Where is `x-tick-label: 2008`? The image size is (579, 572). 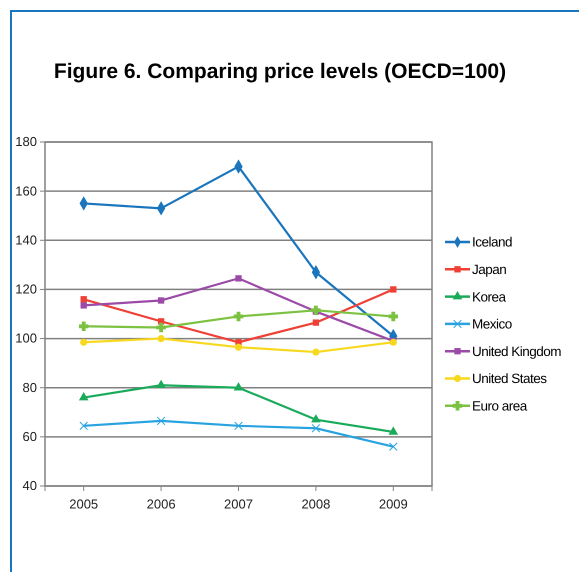
x-tick-label: 2008 is located at coordinates (315, 504).